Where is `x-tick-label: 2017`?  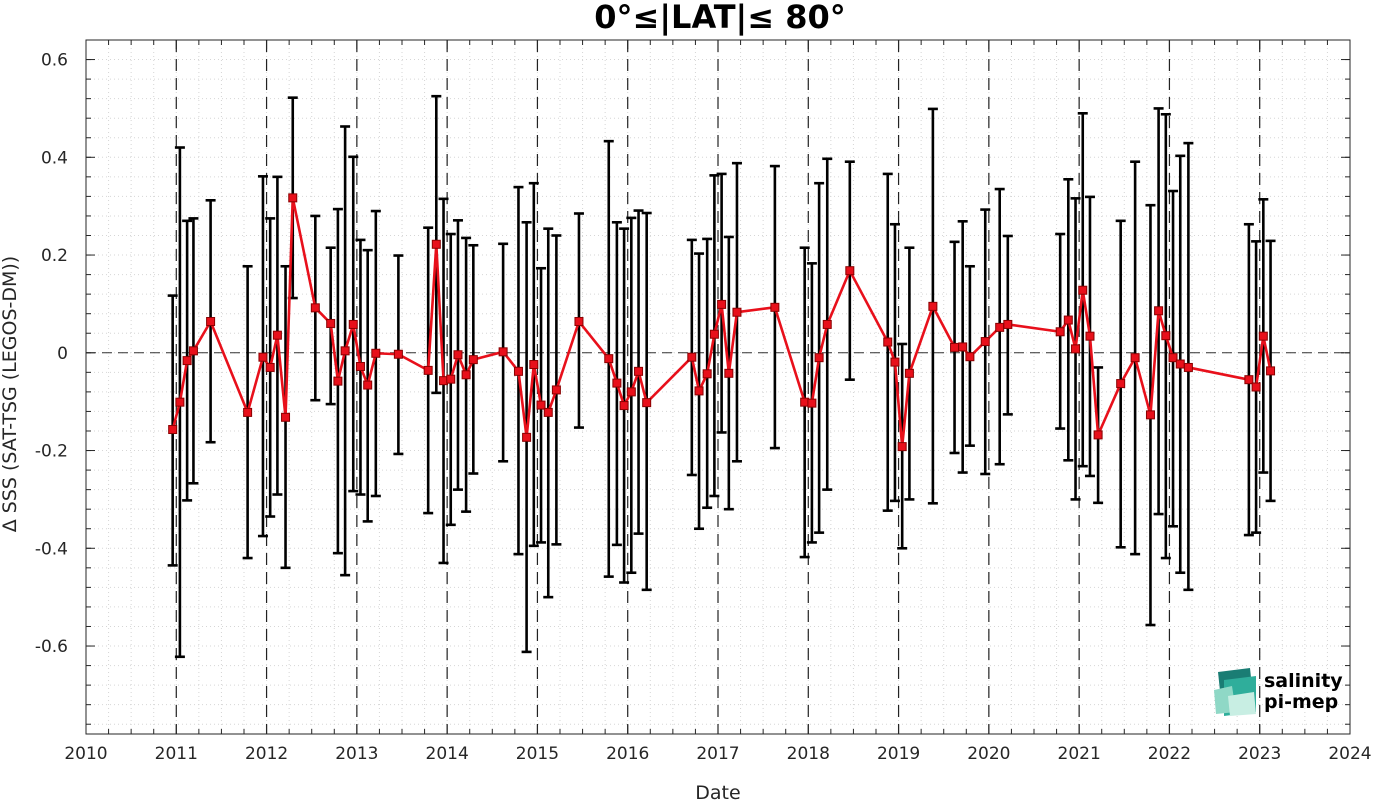 x-tick-label: 2017 is located at coordinates (717, 754).